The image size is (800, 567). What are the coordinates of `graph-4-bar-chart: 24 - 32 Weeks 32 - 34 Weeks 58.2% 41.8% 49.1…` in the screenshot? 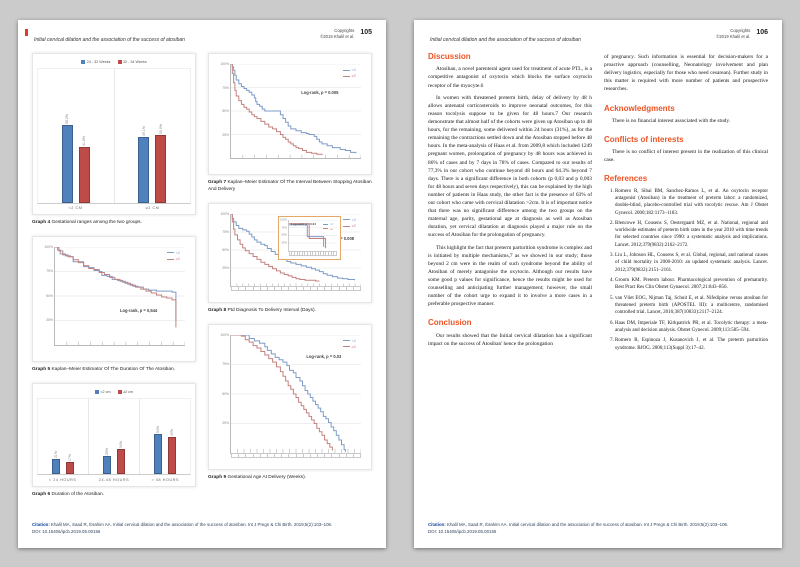 It's located at (114, 134).